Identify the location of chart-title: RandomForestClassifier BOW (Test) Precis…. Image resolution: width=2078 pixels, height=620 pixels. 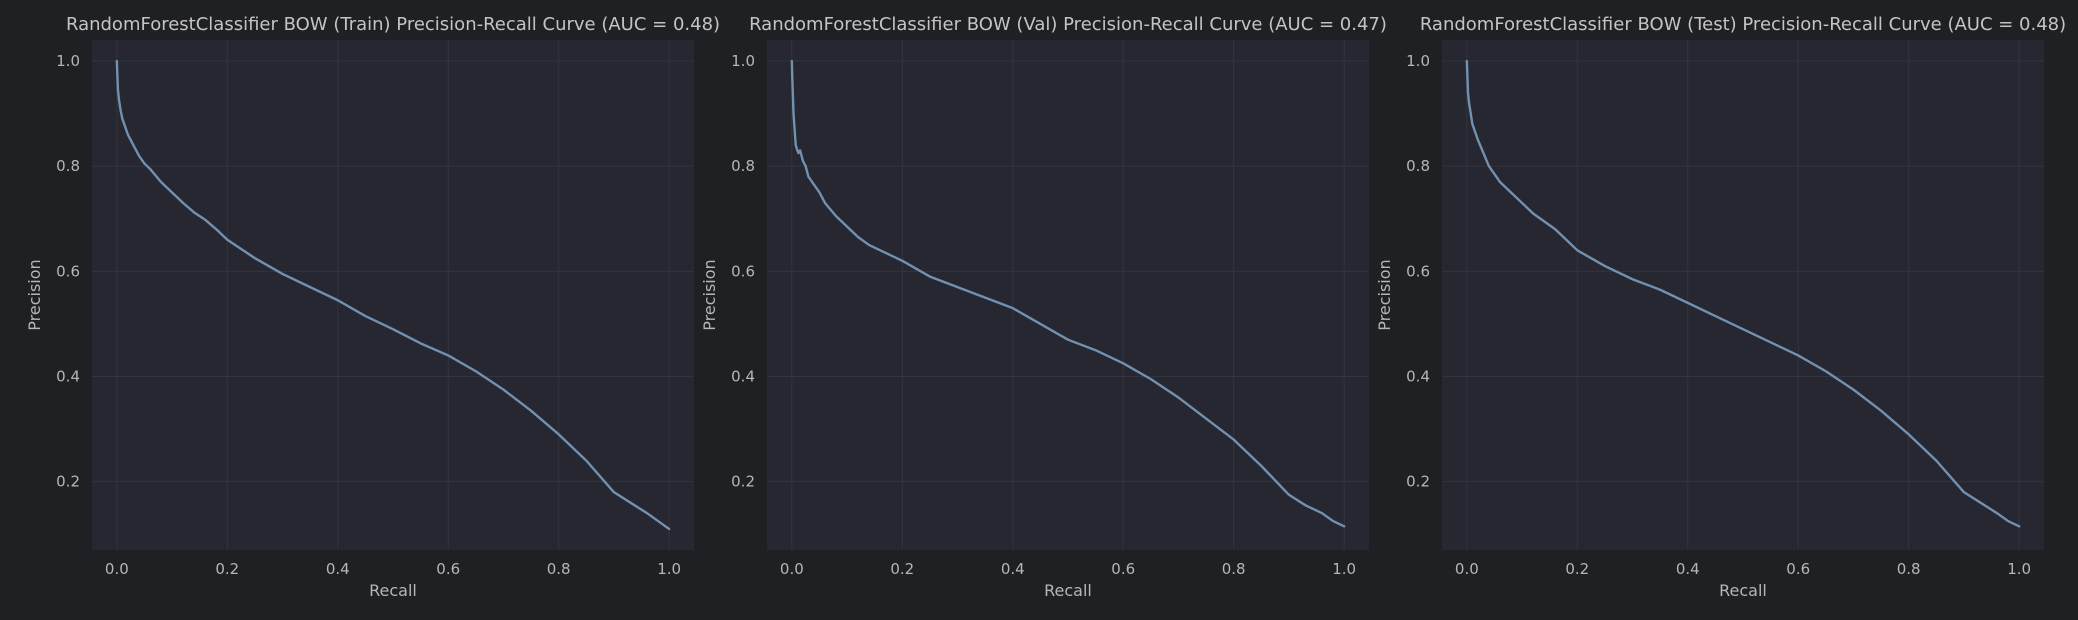
(1743, 24).